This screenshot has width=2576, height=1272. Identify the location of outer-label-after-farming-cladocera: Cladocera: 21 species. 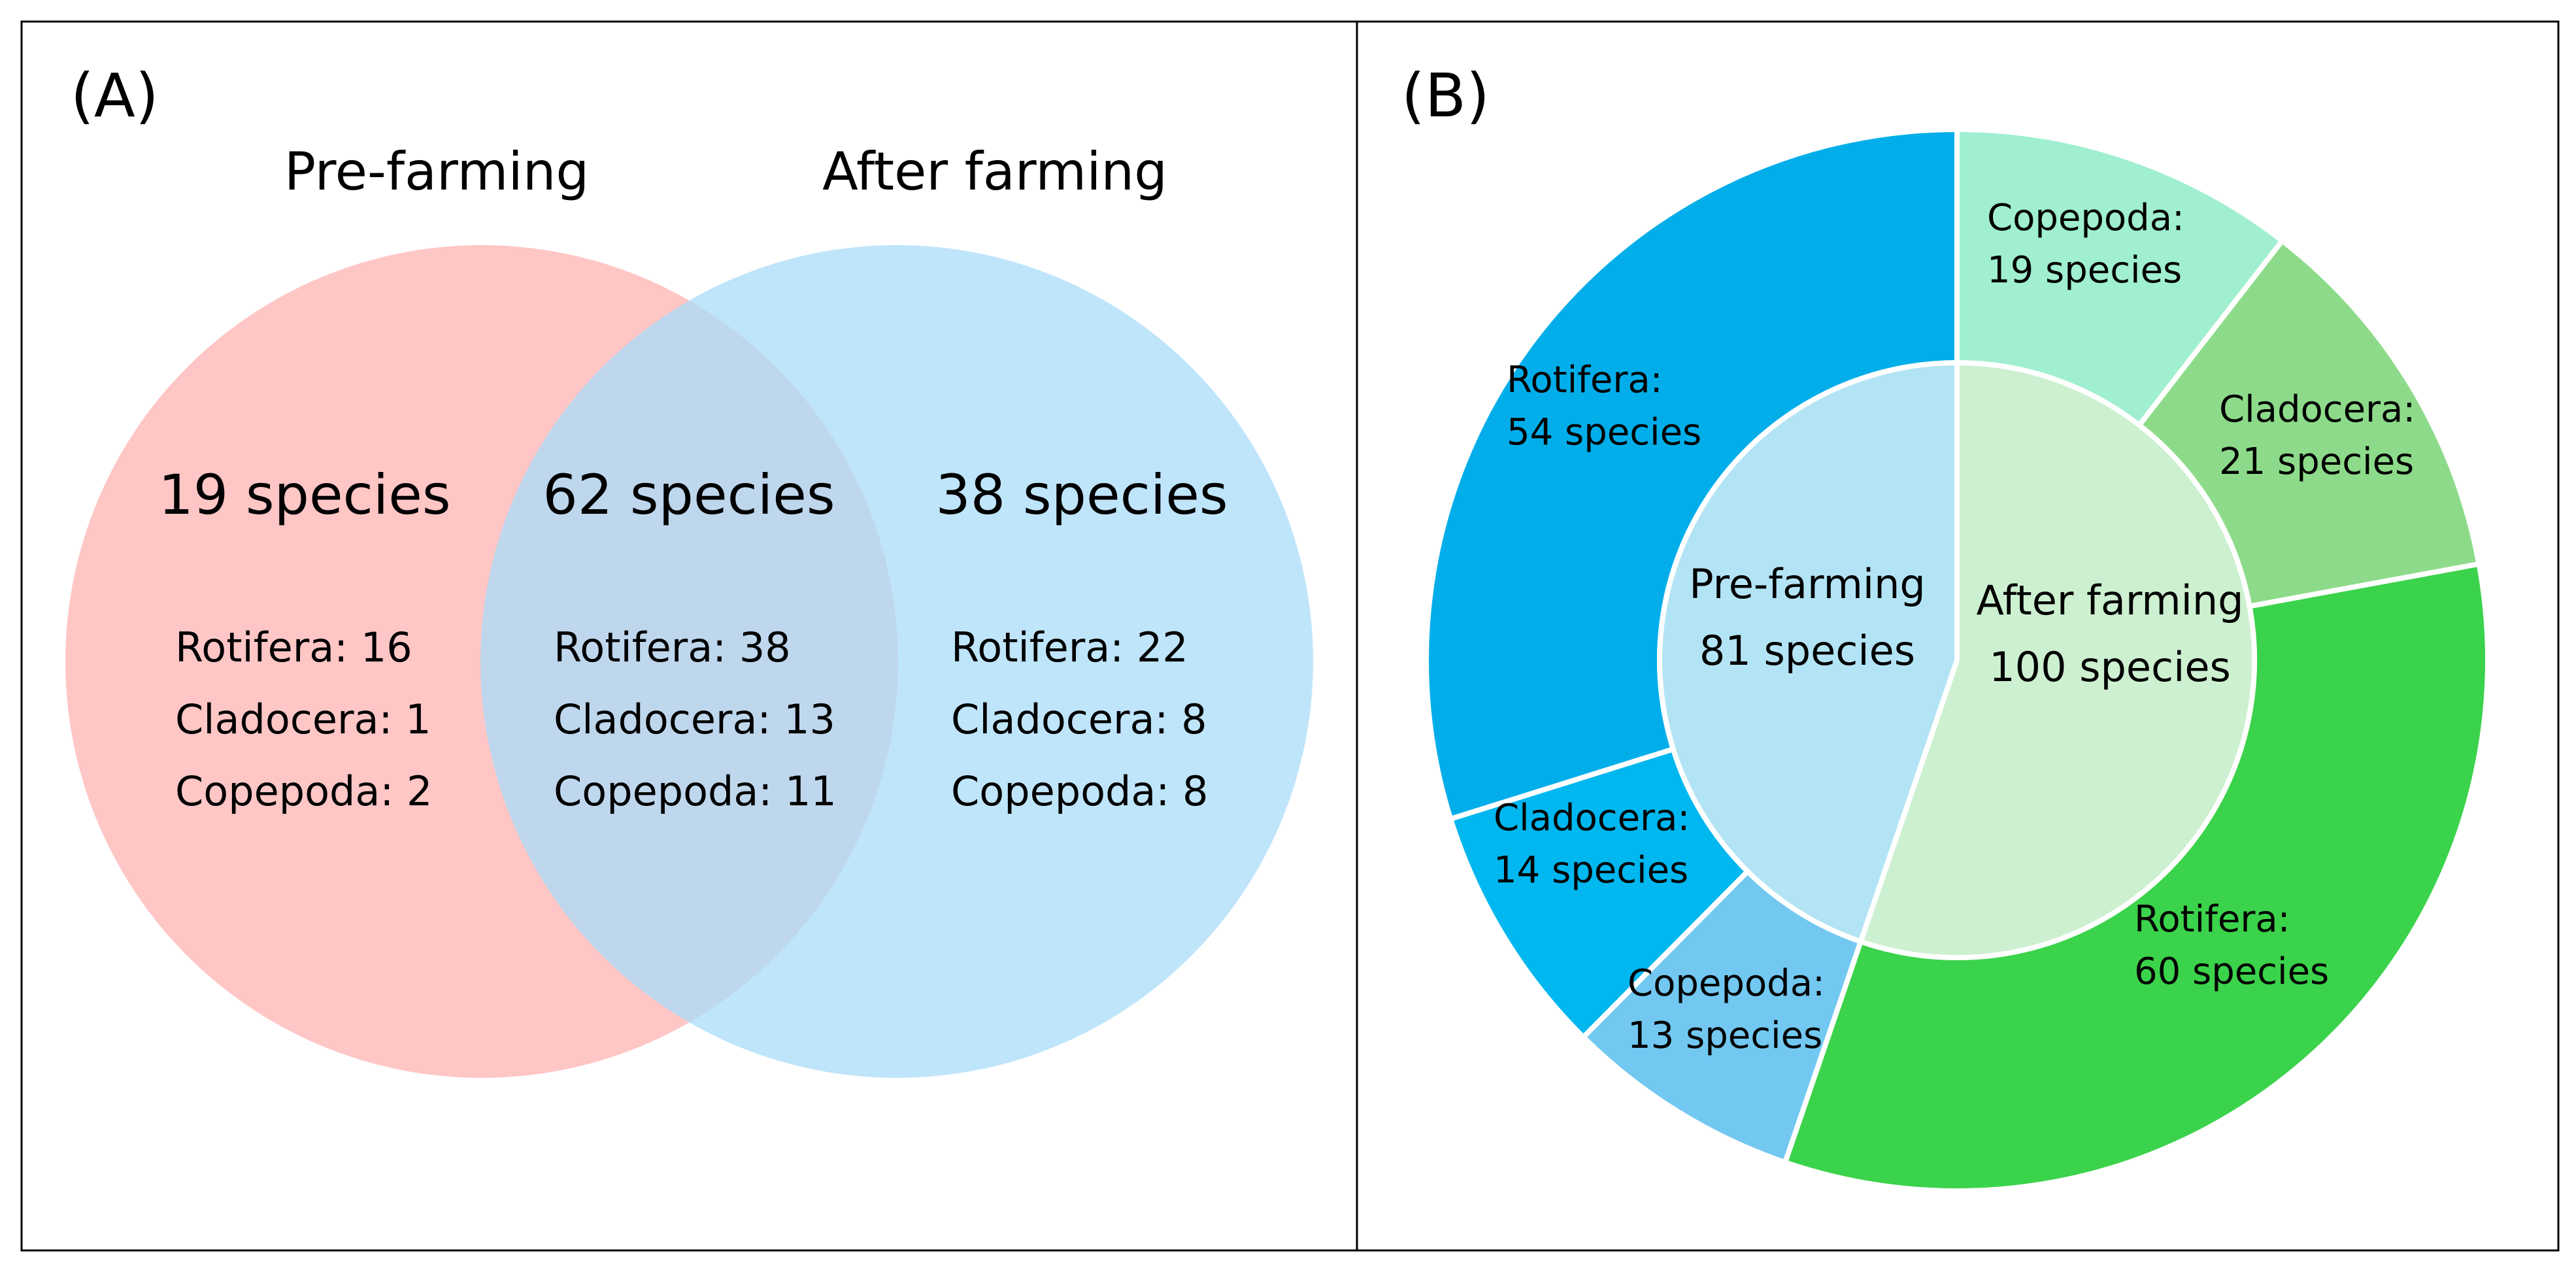
(2317, 435).